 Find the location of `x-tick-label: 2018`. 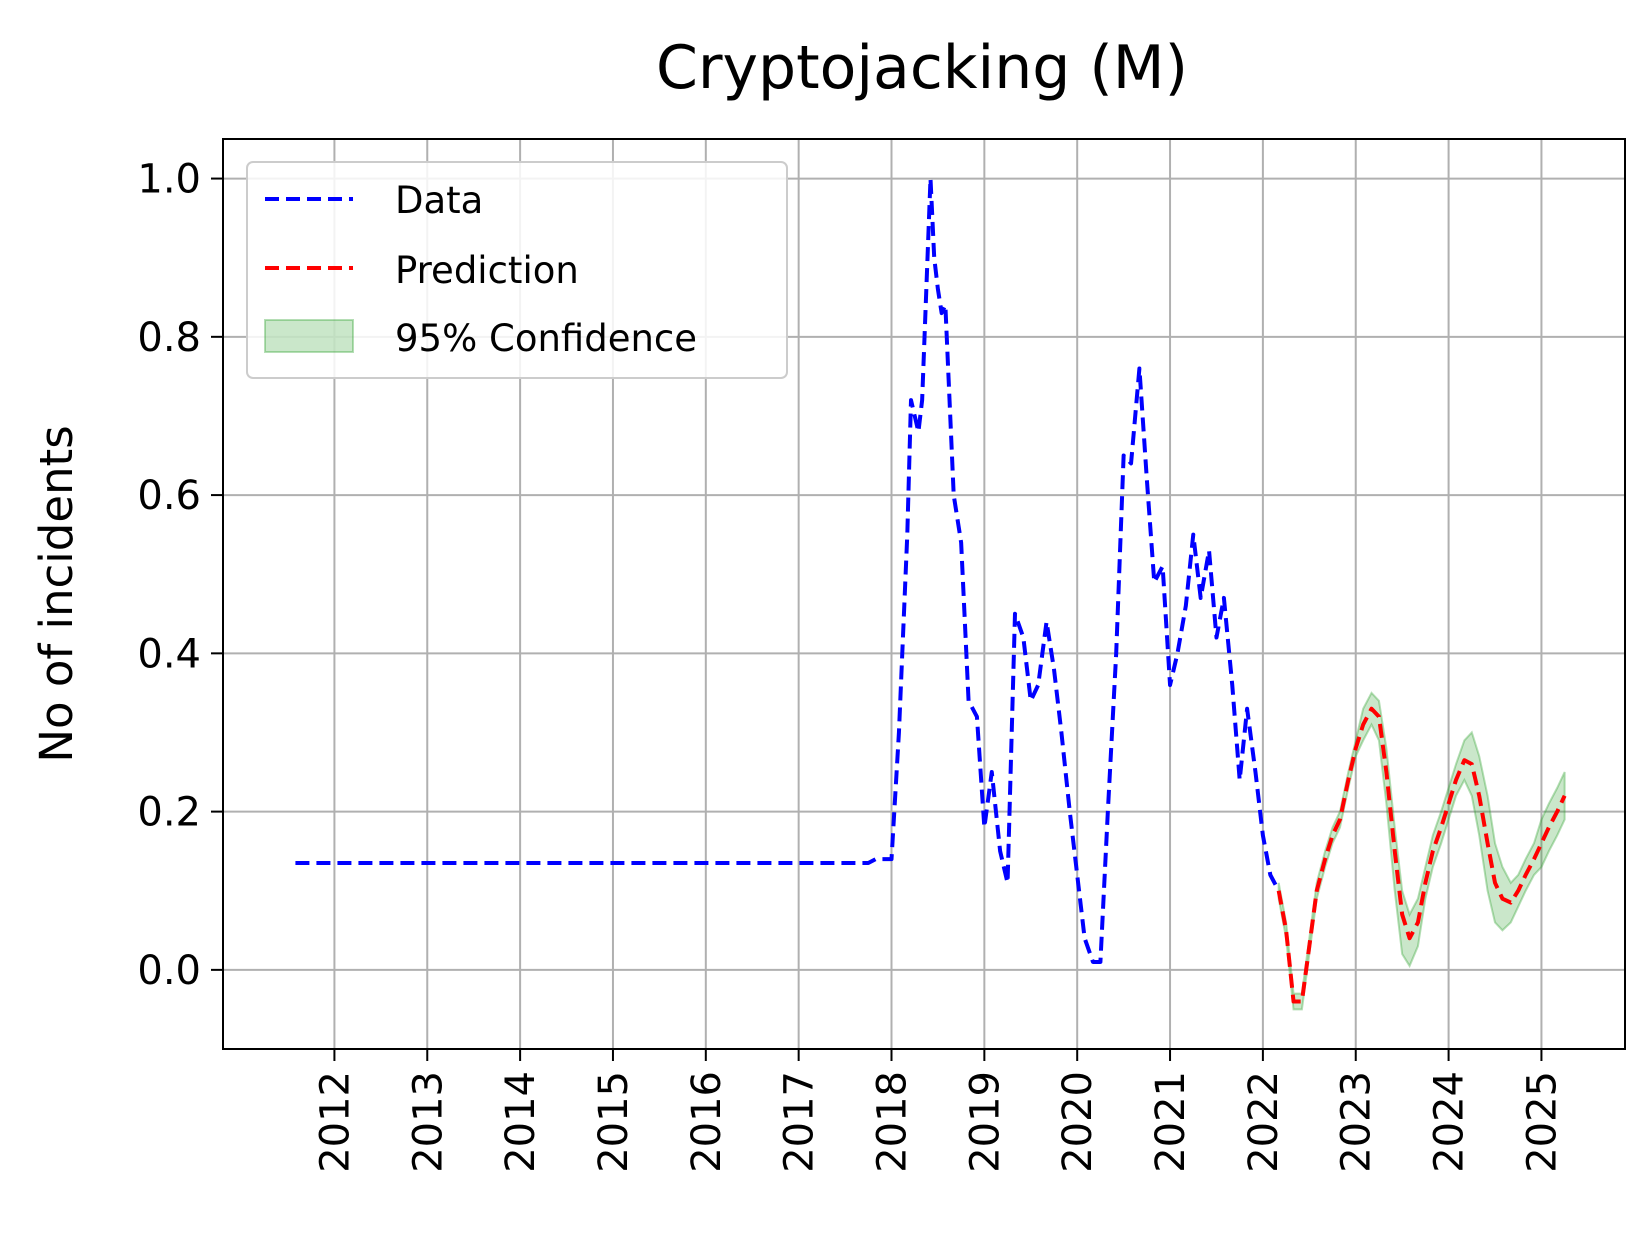

x-tick-label: 2018 is located at coordinates (893, 1122).